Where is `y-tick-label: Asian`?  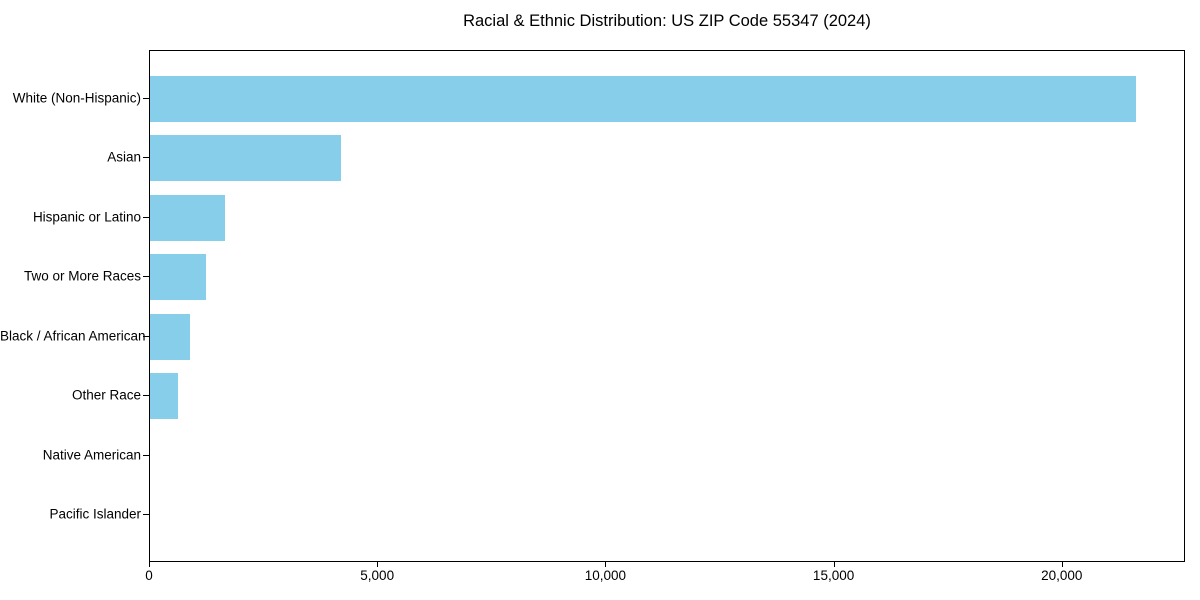 y-tick-label: Asian is located at coordinates (124, 157).